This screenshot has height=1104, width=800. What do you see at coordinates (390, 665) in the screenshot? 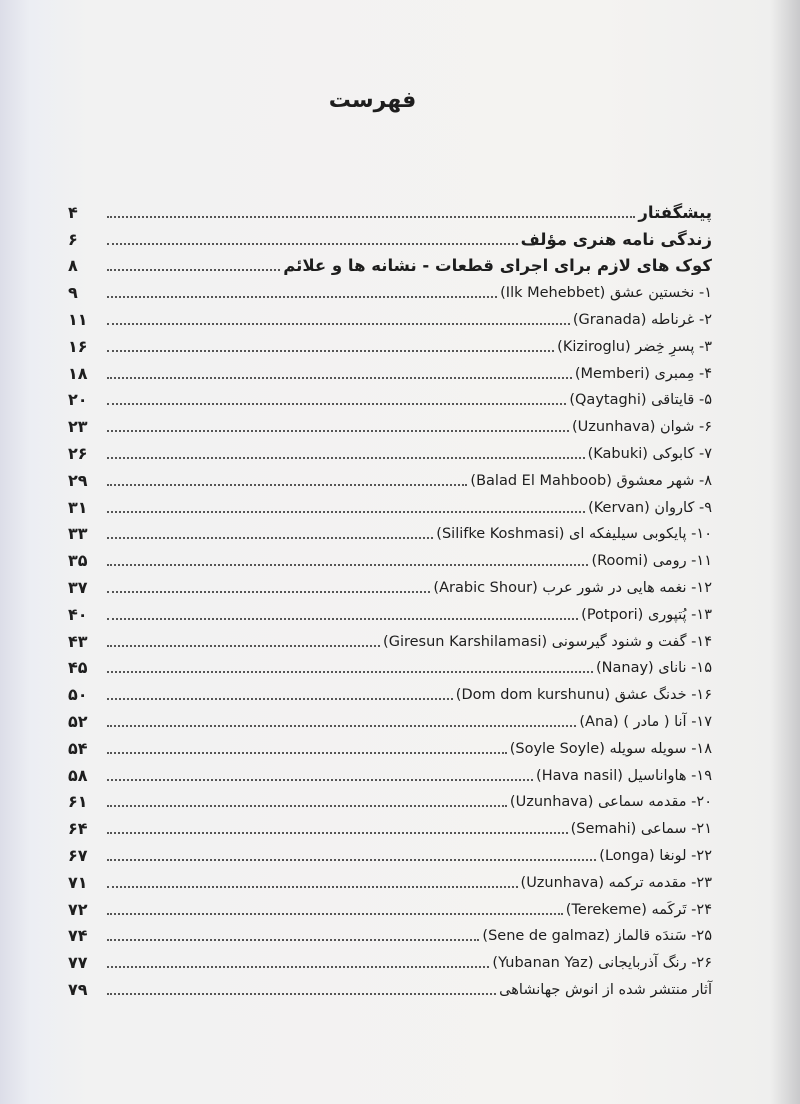
I see `toc-entry: ۱۵- نانای (Nanay) ۴۵` at bounding box center [390, 665].